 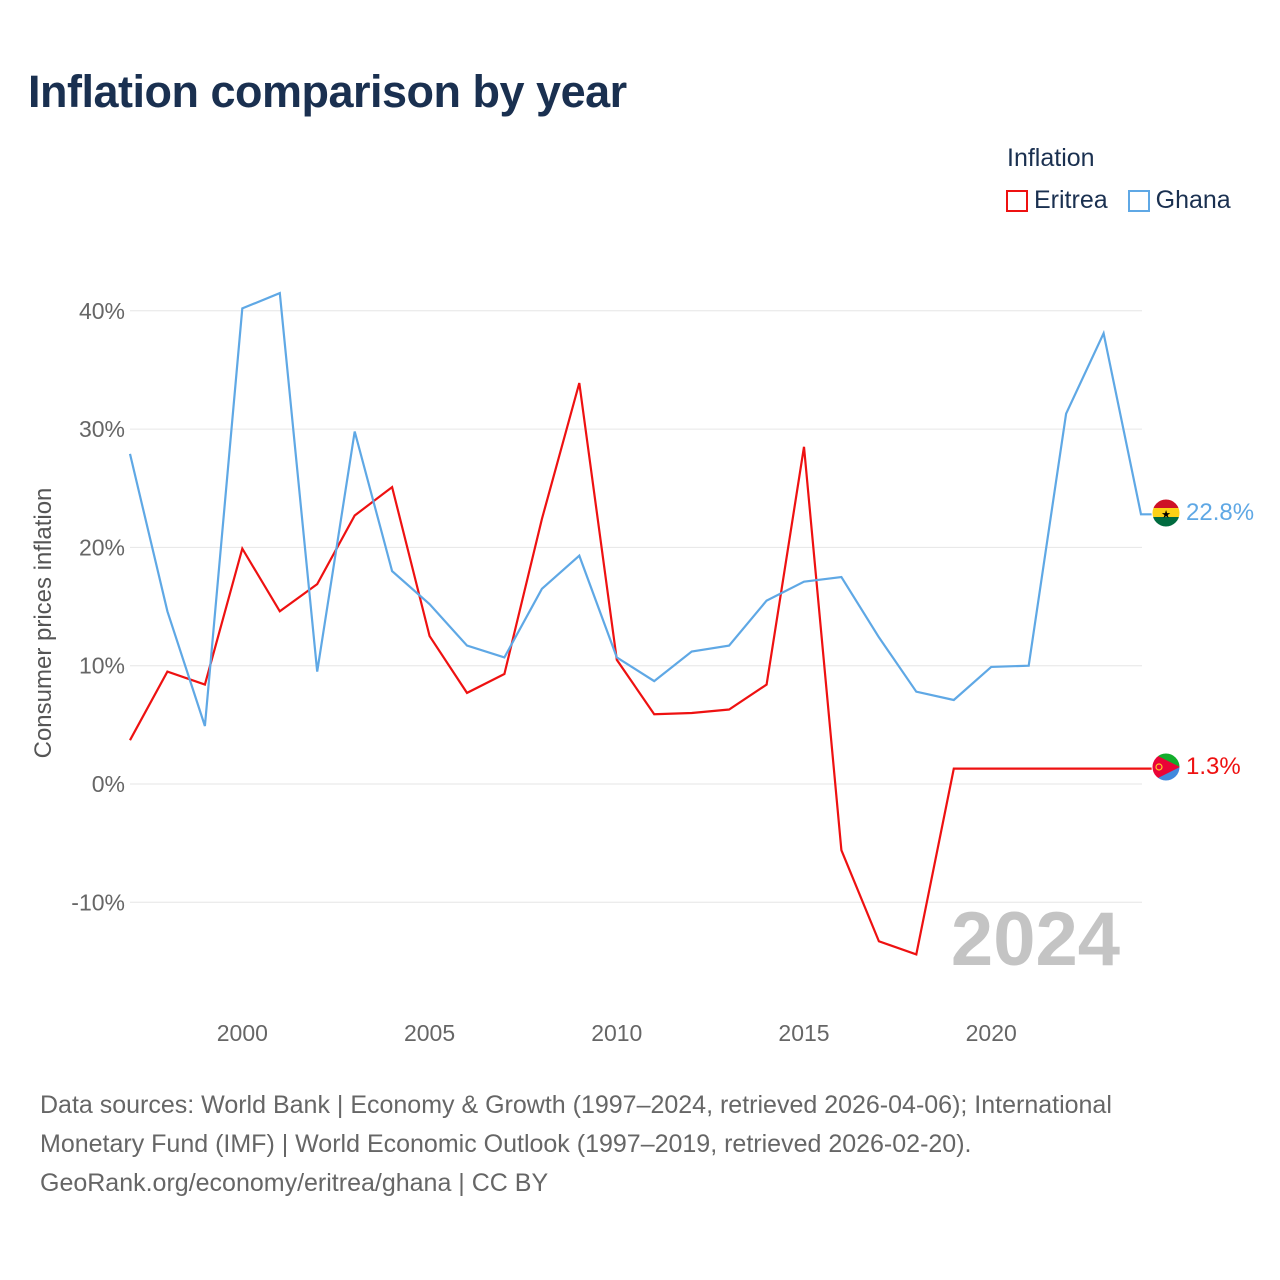 I want to click on legend-label-eritrea: Eritrea, so click(x=1071, y=200).